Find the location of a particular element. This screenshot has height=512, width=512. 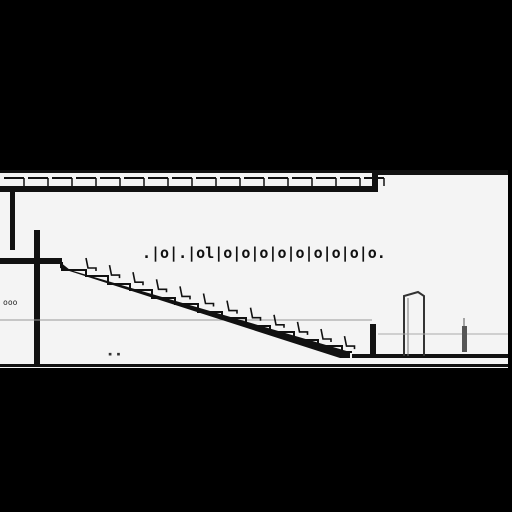

left-column is located at coordinates (37, 298).